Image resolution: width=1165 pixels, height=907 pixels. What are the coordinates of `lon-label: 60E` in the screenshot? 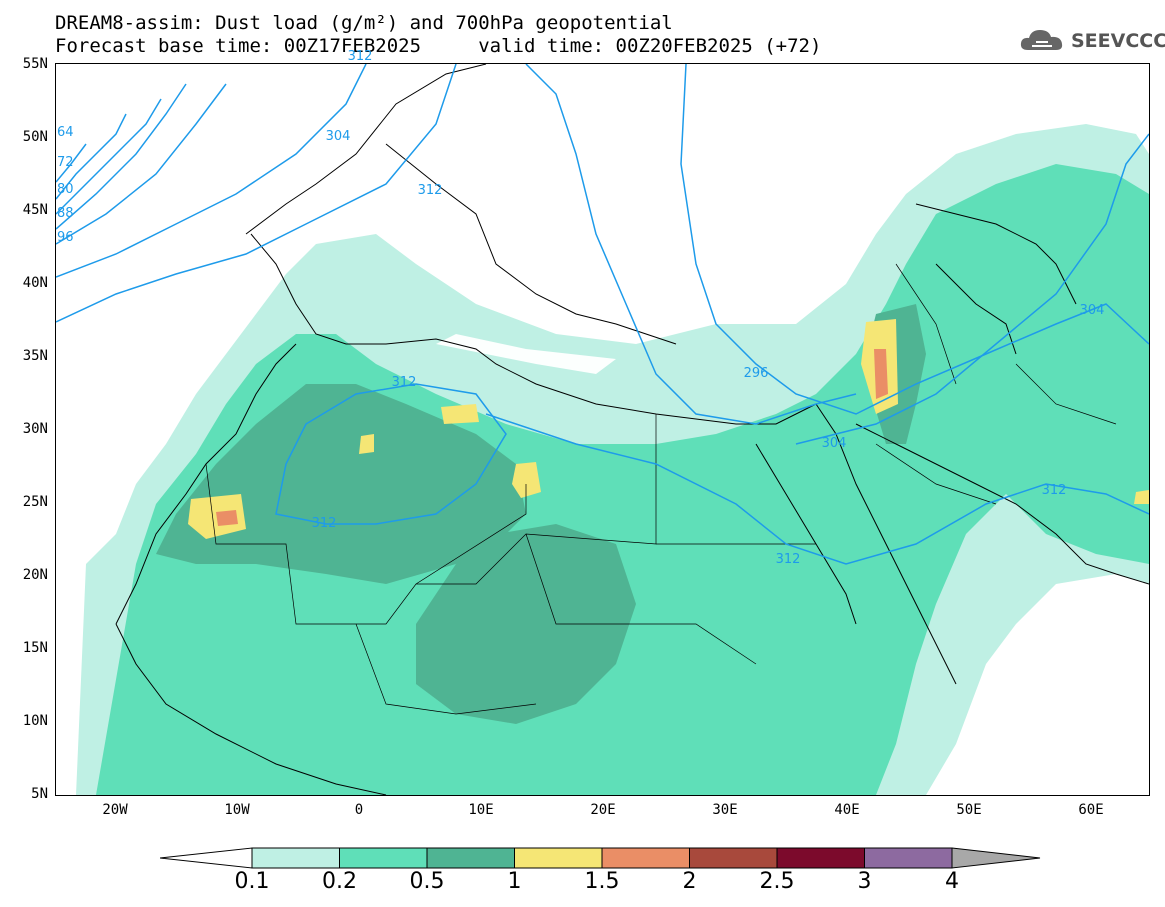 It's located at (1091, 810).